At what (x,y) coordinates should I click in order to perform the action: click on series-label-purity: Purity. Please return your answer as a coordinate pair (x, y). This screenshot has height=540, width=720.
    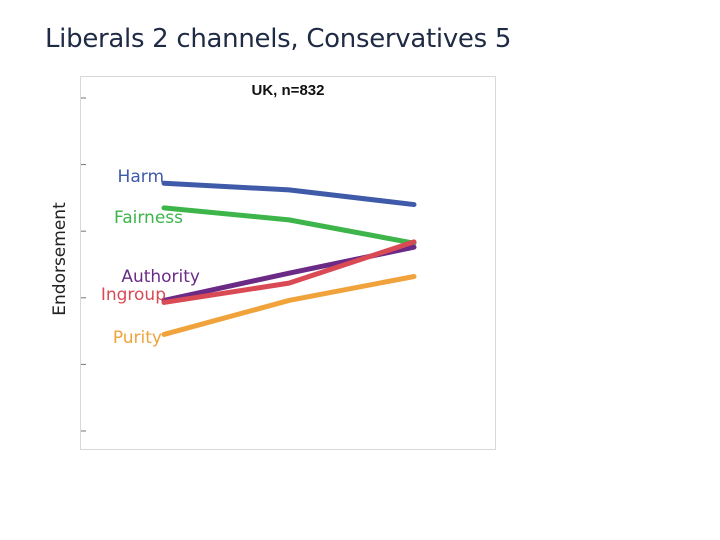
    Looking at the image, I should click on (137, 338).